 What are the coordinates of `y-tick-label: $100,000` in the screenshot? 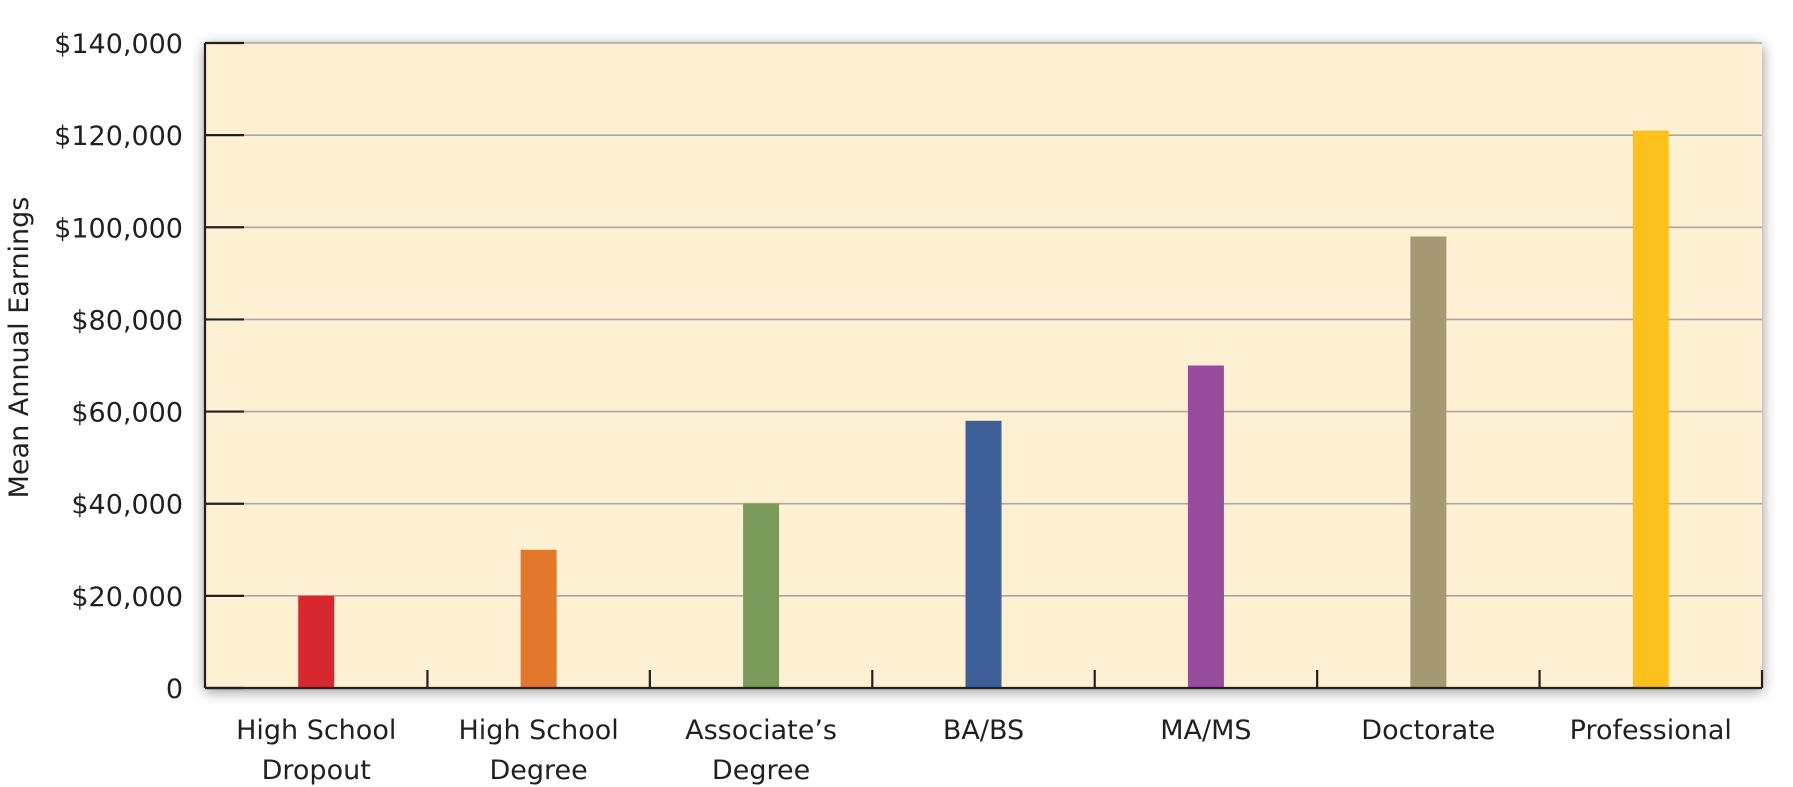 It's located at (118, 228).